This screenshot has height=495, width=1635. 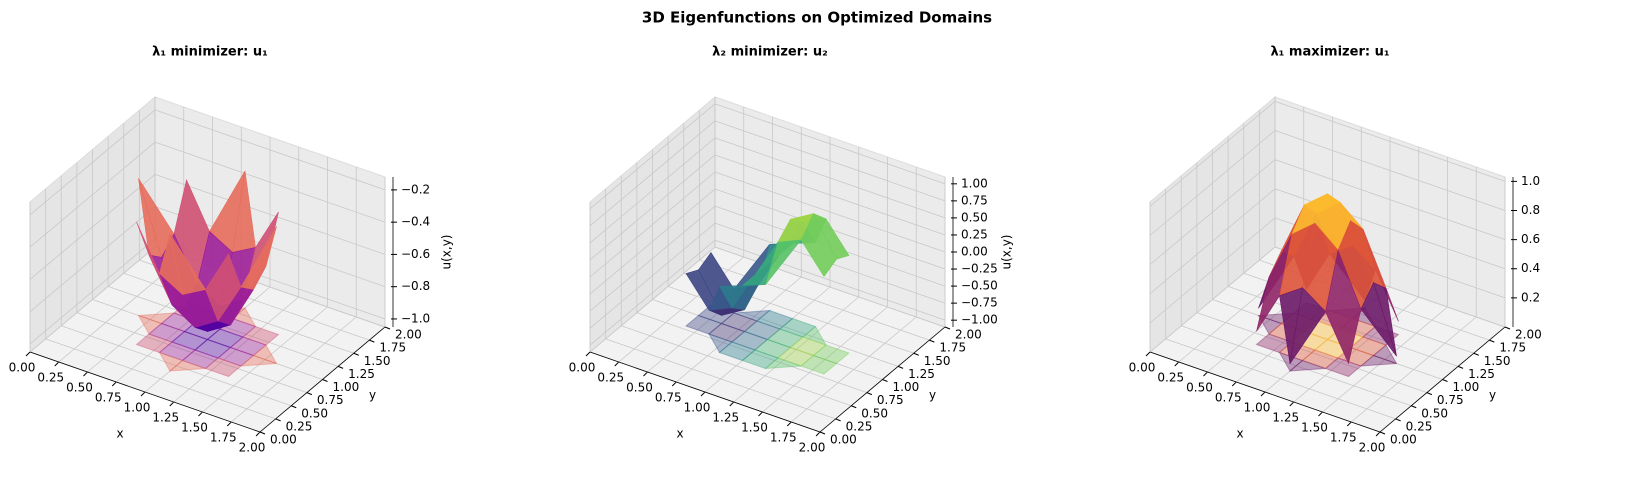 What do you see at coordinates (314, 413) in the screenshot?
I see `y-tick-label: 0.50` at bounding box center [314, 413].